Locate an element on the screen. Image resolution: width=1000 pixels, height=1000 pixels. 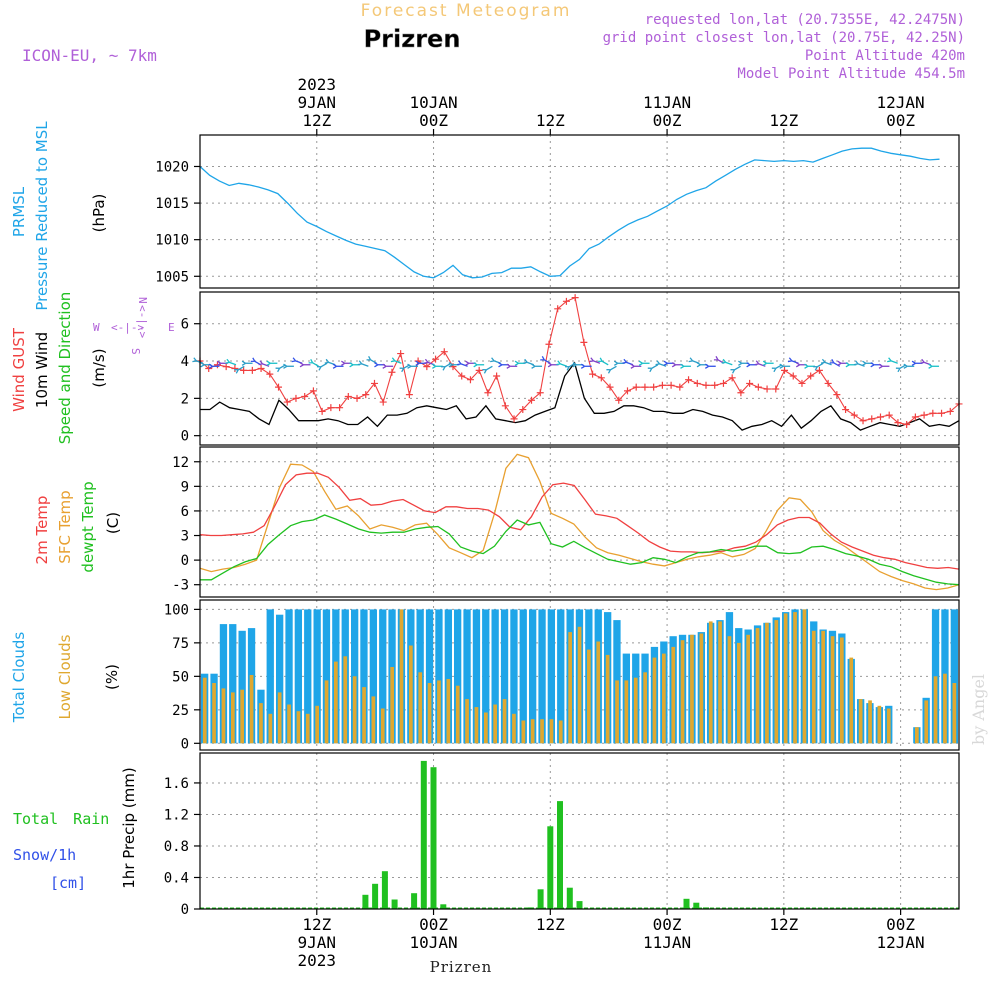
y-tick-label: 0.4 is located at coordinates (176, 878).